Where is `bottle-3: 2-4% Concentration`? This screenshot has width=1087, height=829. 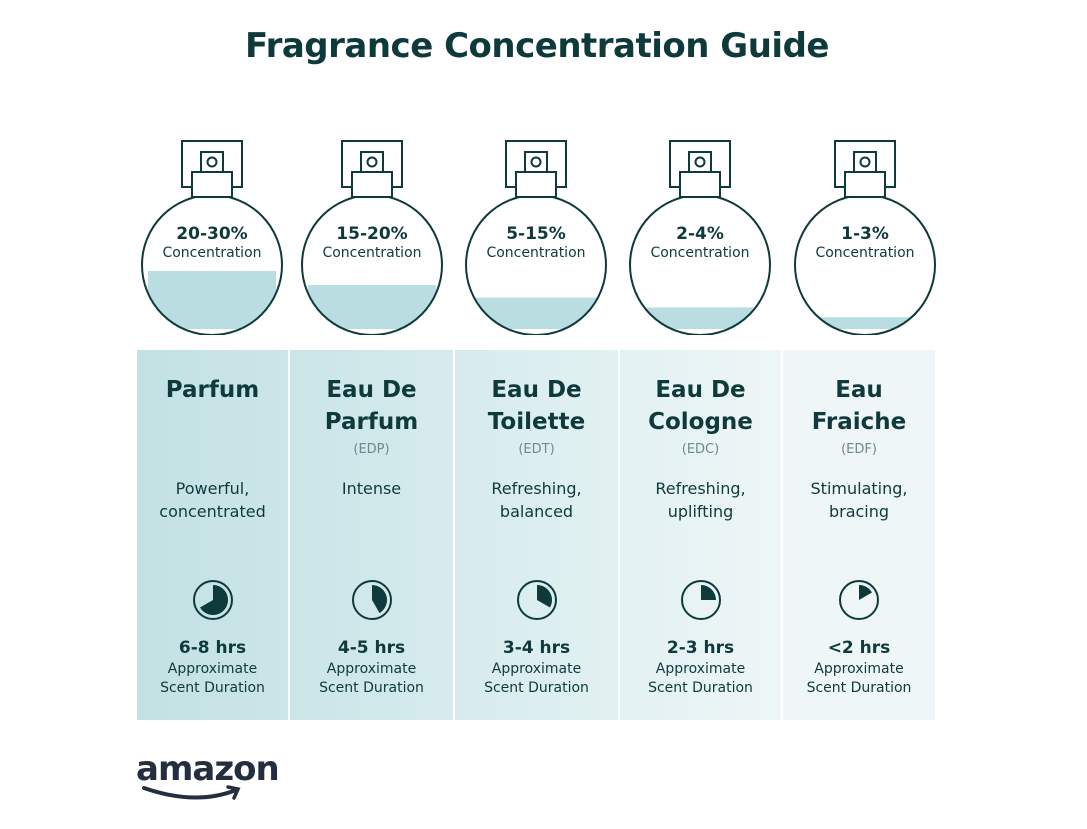
bottle-3: 2-4% Concentration is located at coordinates (700, 235).